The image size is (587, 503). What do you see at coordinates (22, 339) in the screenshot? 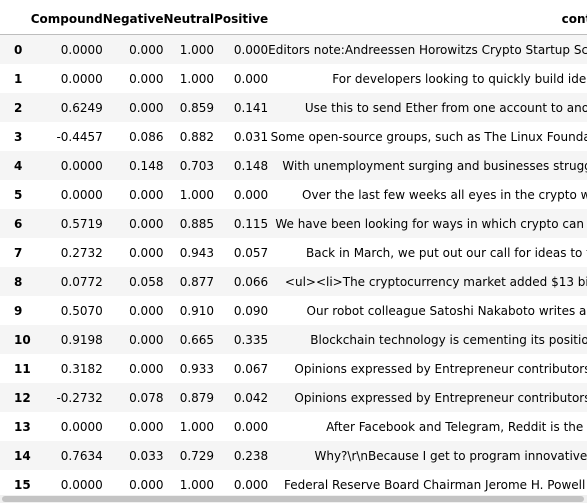
I see `row-index: 10` at bounding box center [22, 339].